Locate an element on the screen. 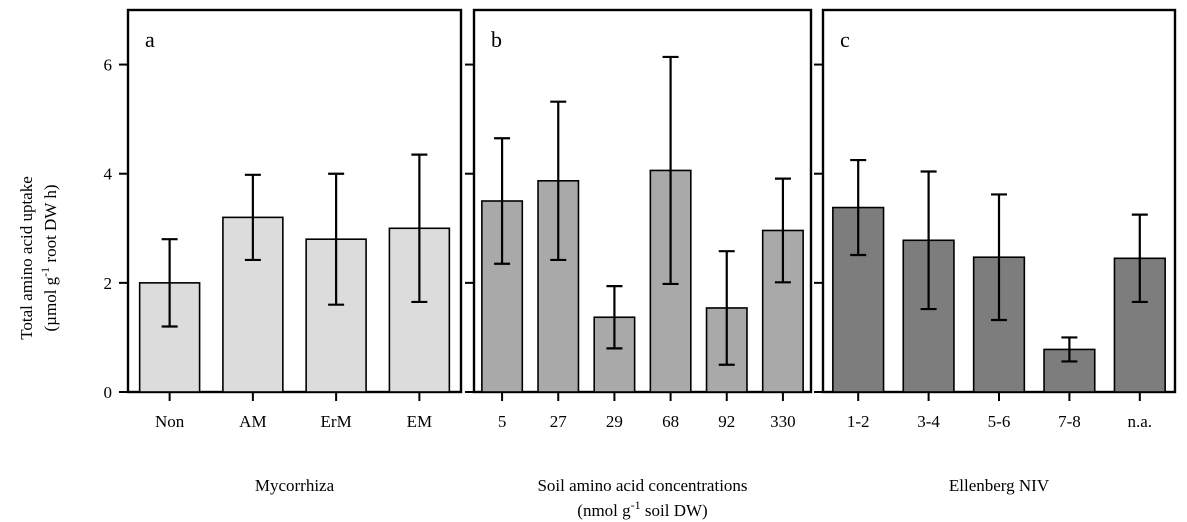 This screenshot has width=1187, height=522. y-tick-label: 2 is located at coordinates (108, 283).